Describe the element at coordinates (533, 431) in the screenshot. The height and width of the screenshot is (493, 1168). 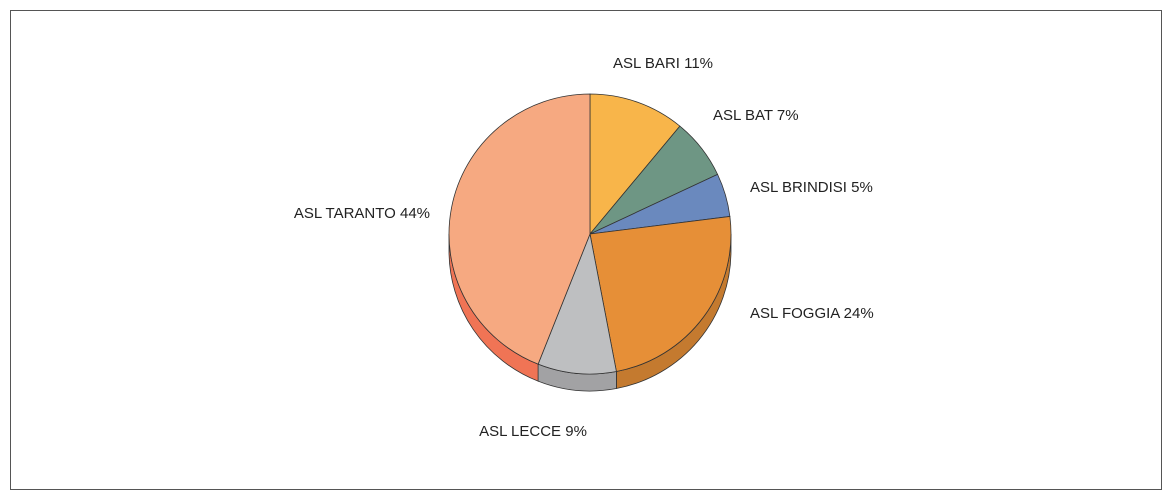
I see `pie-label-asl-lecce-9: ASL LECCE 9%` at that location.